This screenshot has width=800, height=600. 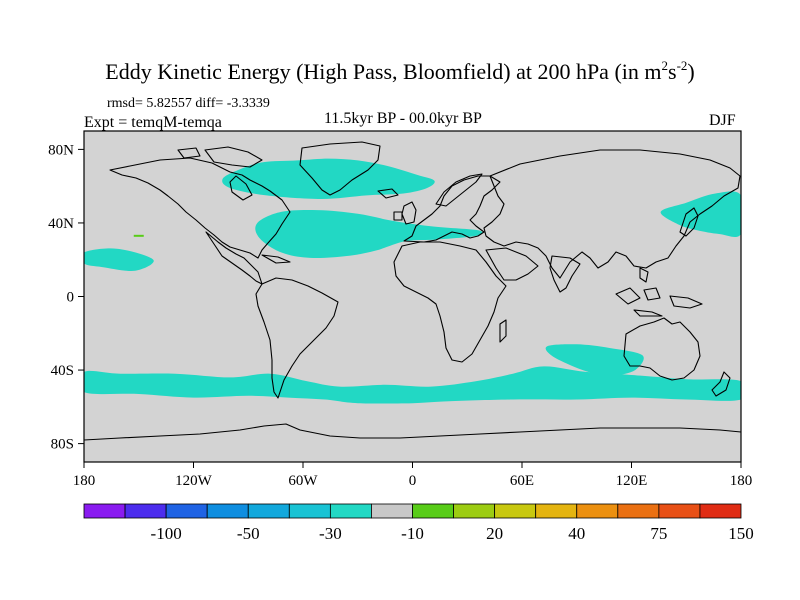 I want to click on coastline-africa, so click(x=450, y=302).